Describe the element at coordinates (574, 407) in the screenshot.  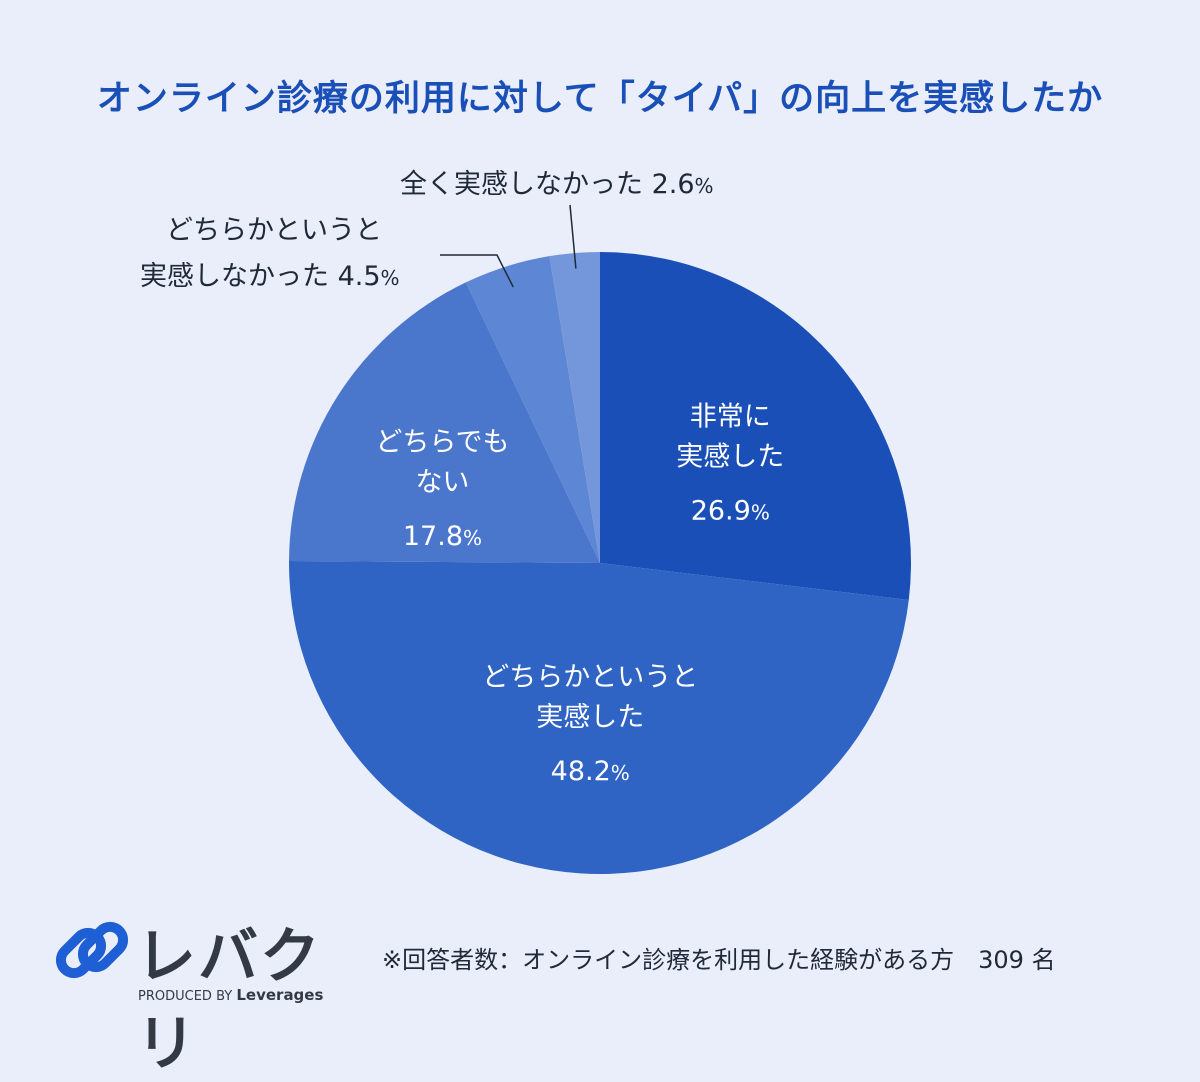
I see `pie-slice-not-at-all` at that location.